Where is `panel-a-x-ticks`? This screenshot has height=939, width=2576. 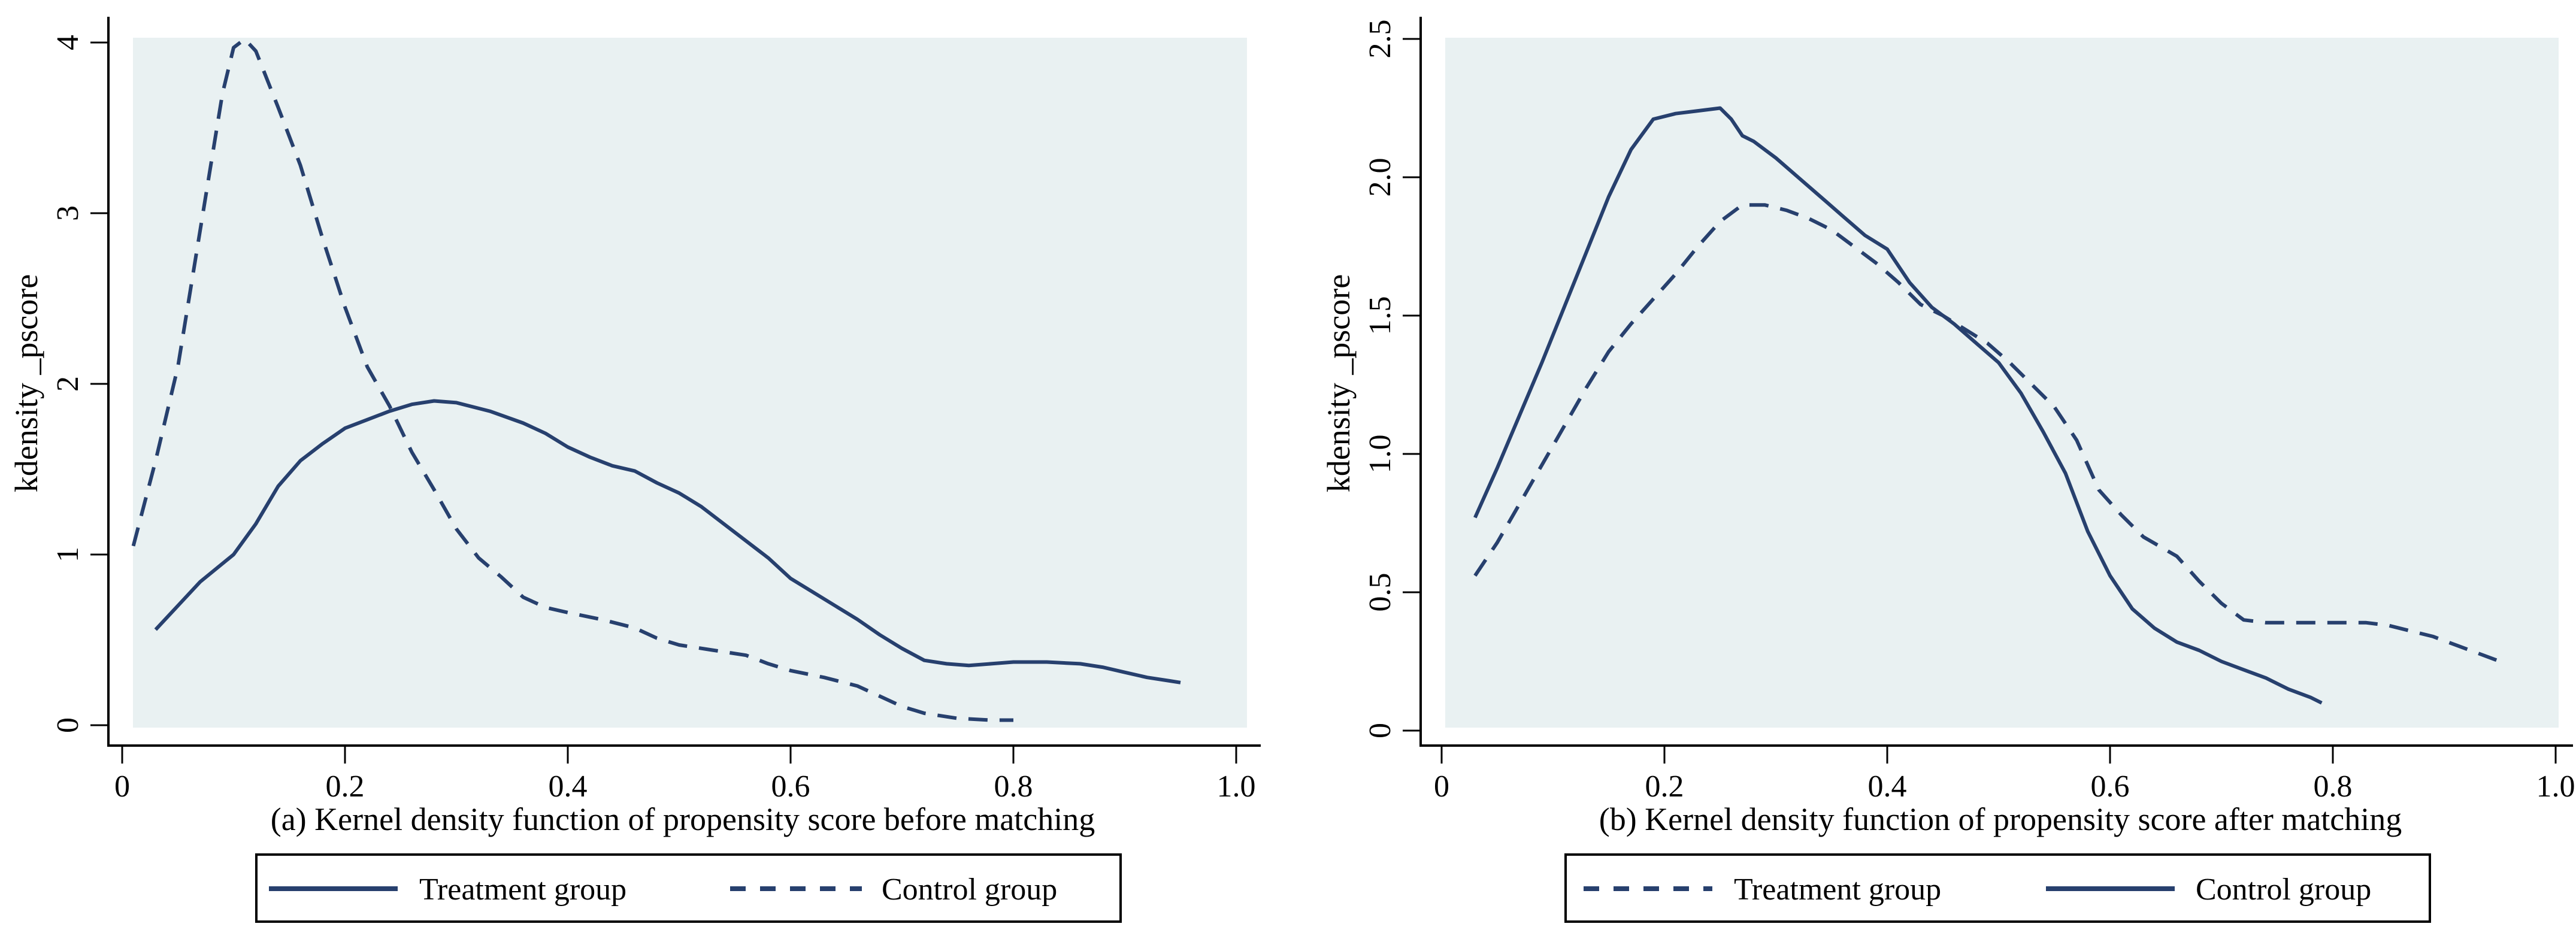
panel-a-x-ticks is located at coordinates (679, 755).